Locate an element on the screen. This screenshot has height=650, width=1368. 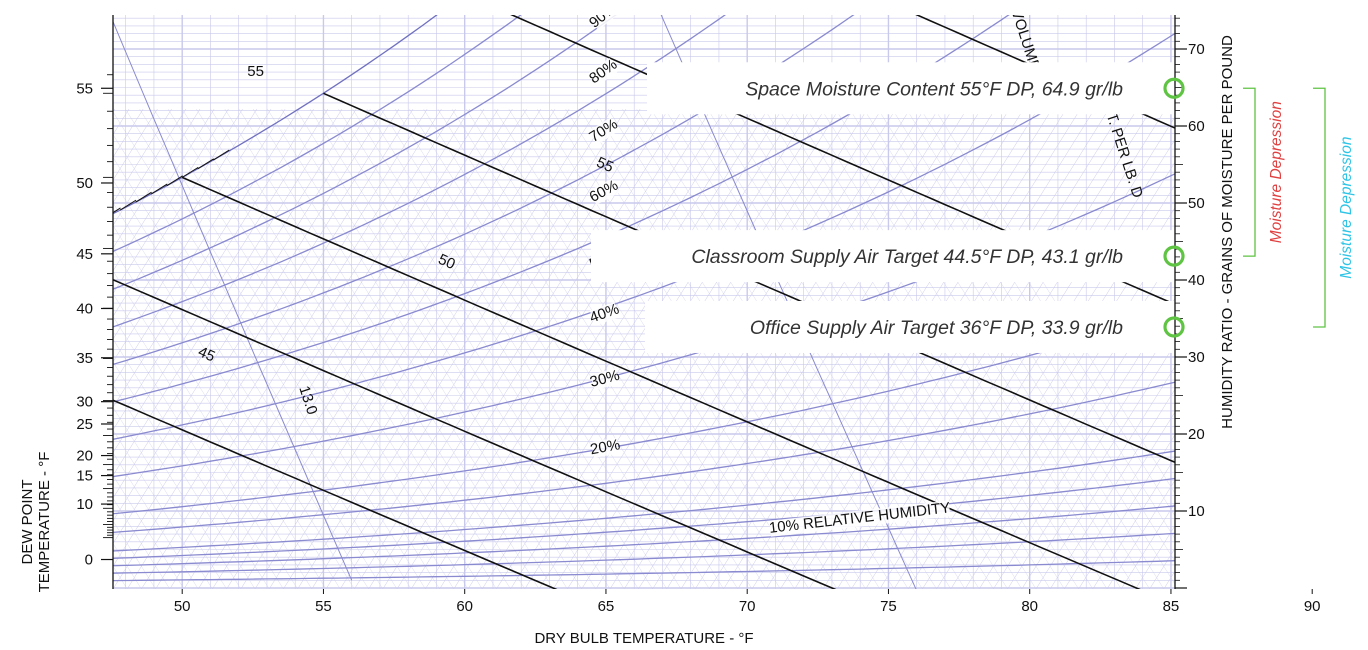
left-tick-label: 30 is located at coordinates (84, 402).